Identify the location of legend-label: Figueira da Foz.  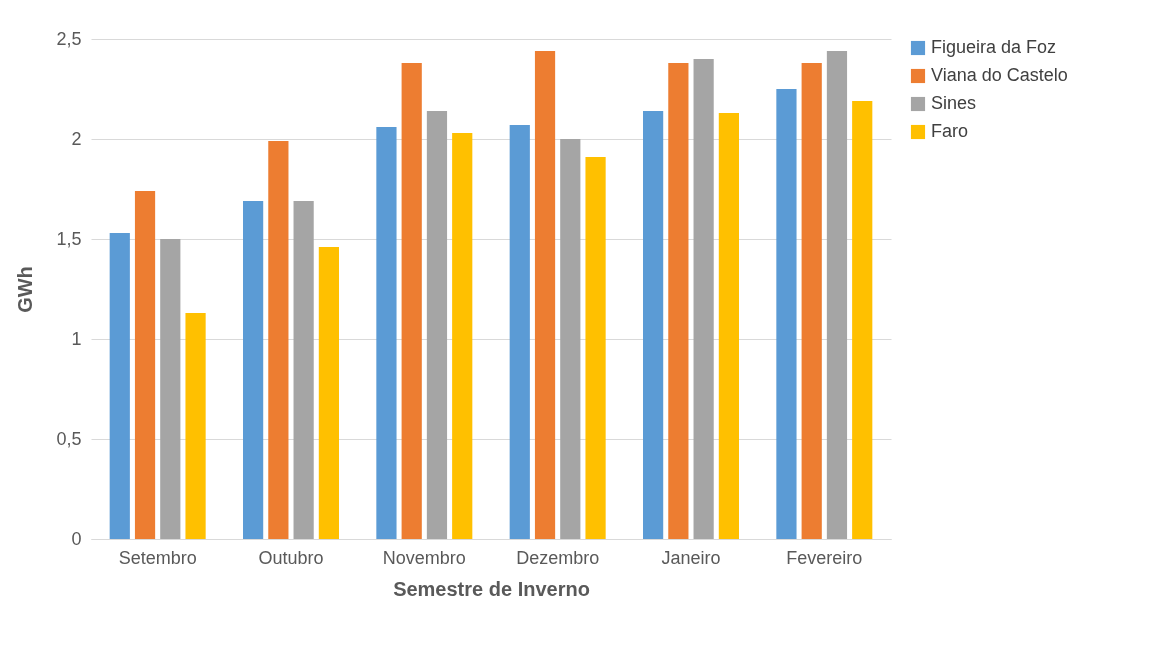
(994, 47).